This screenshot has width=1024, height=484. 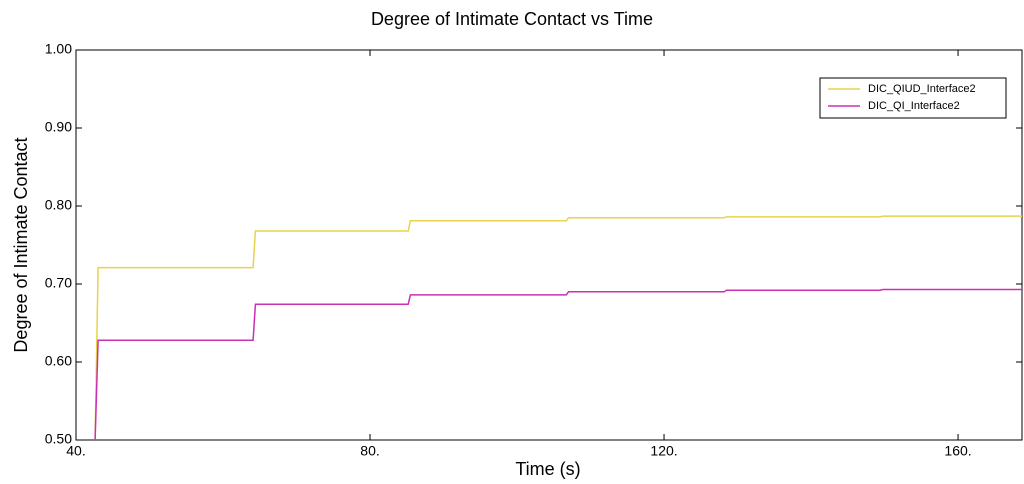 What do you see at coordinates (58, 127) in the screenshot?
I see `y-tick-label: 0.90` at bounding box center [58, 127].